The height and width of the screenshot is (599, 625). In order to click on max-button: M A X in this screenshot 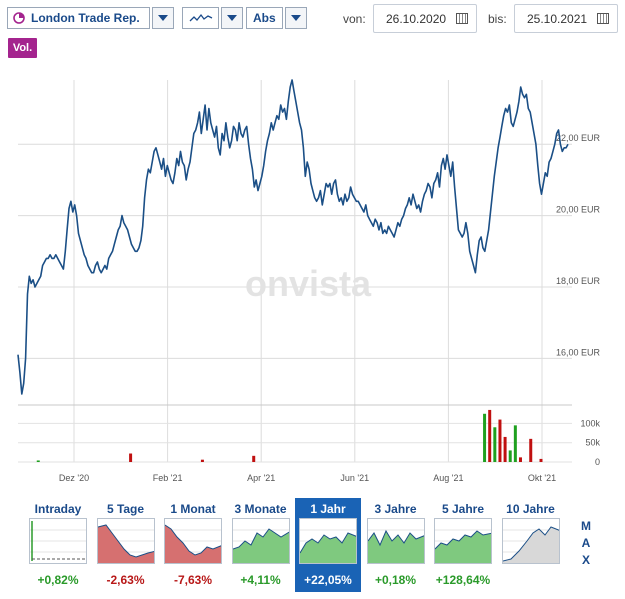, I will do `click(586, 543)`.